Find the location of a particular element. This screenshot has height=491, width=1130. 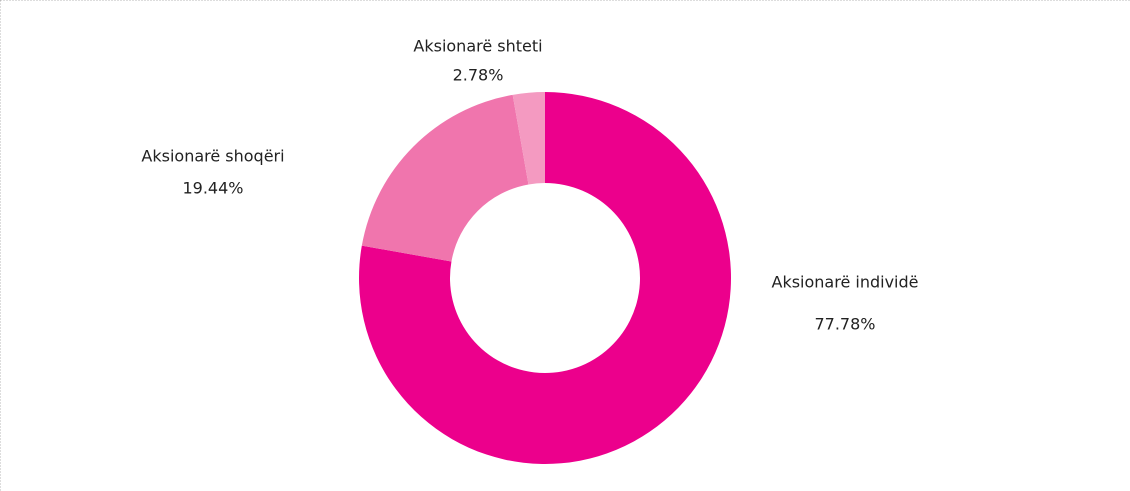

slice-value: 77.78% is located at coordinates (844, 324).